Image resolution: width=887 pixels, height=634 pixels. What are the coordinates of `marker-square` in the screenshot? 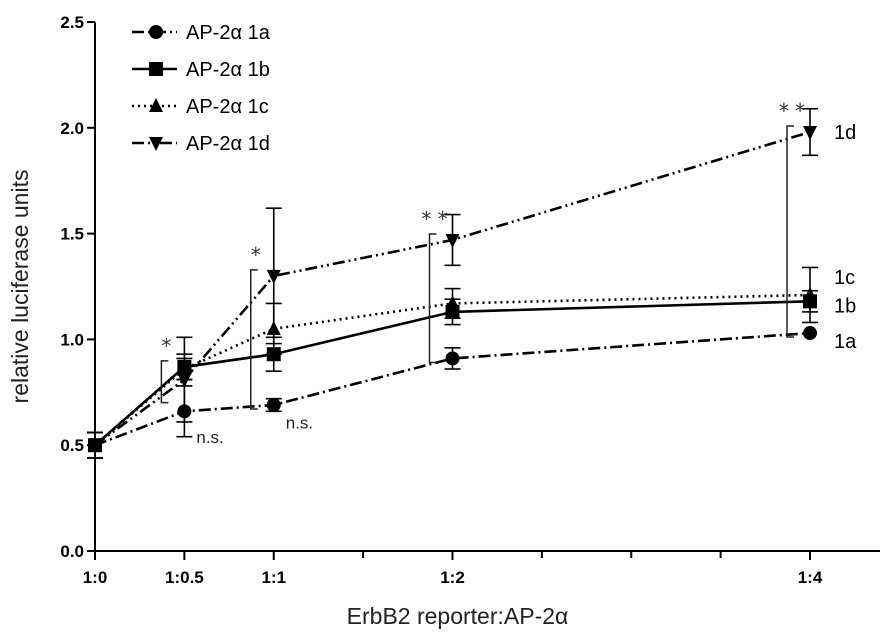 It's located at (156, 69).